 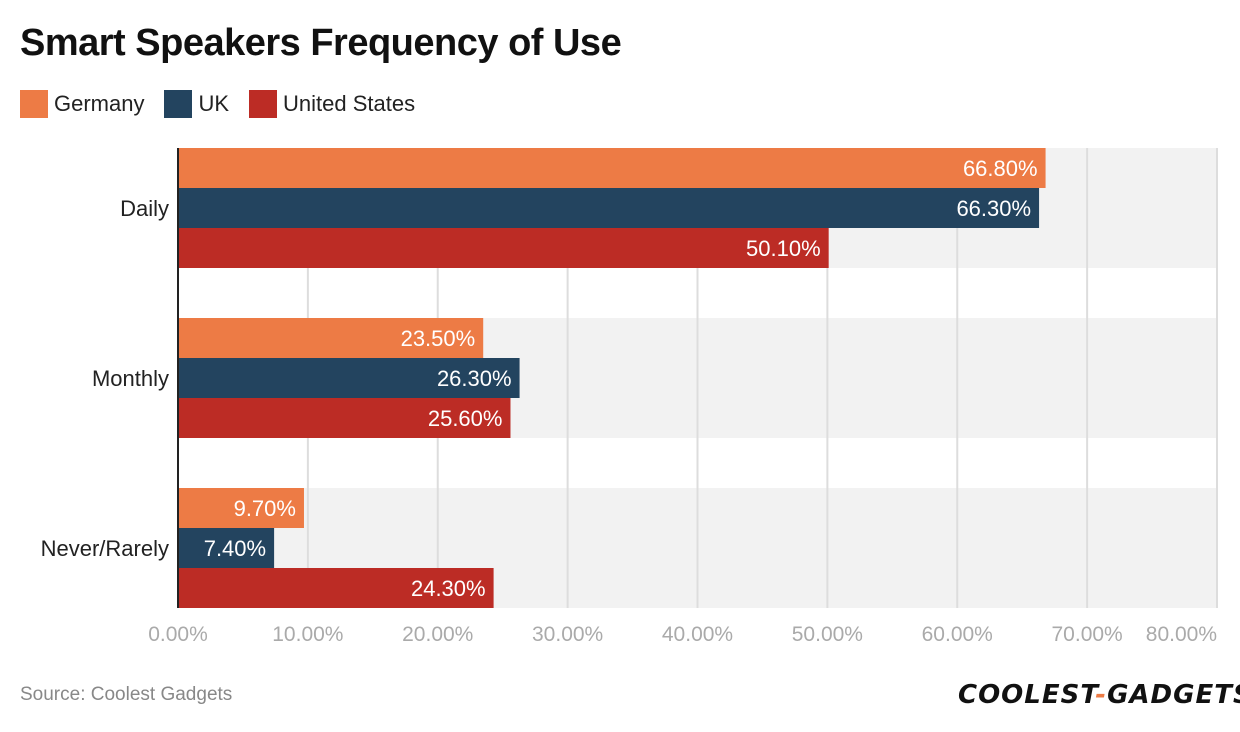 What do you see at coordinates (612, 168) in the screenshot?
I see `bar-germany-daily` at bounding box center [612, 168].